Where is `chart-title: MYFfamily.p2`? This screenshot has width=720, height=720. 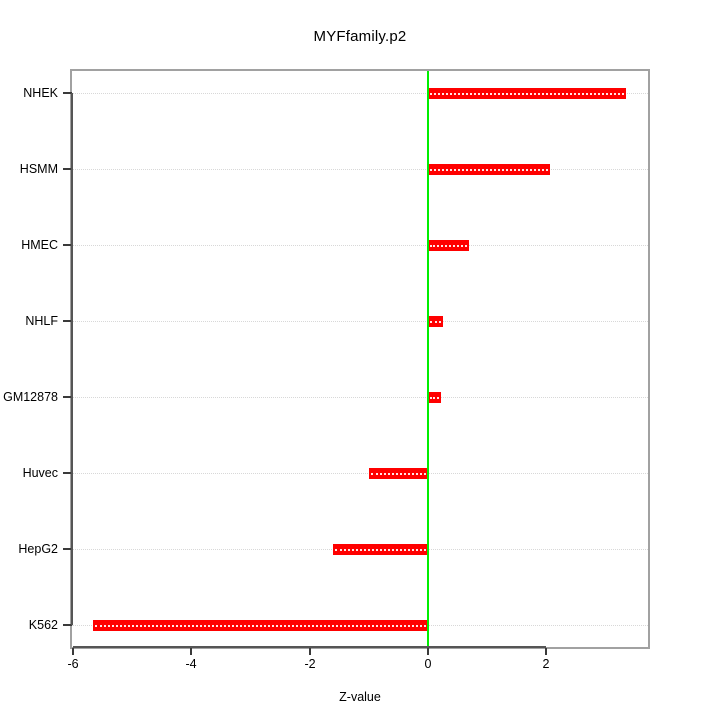
chart-title: MYFfamily.p2 is located at coordinates (360, 36).